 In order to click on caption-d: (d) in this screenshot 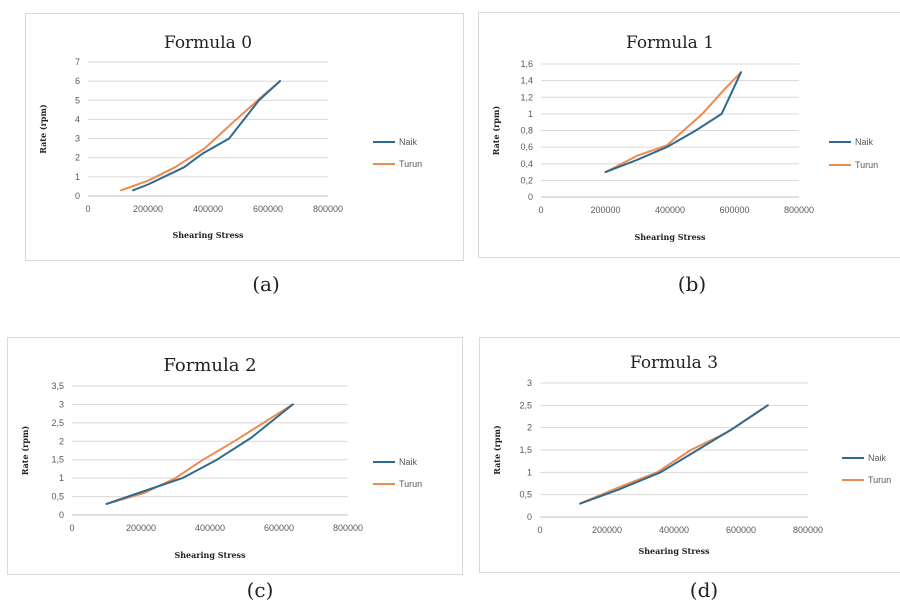, I will do `click(704, 590)`.